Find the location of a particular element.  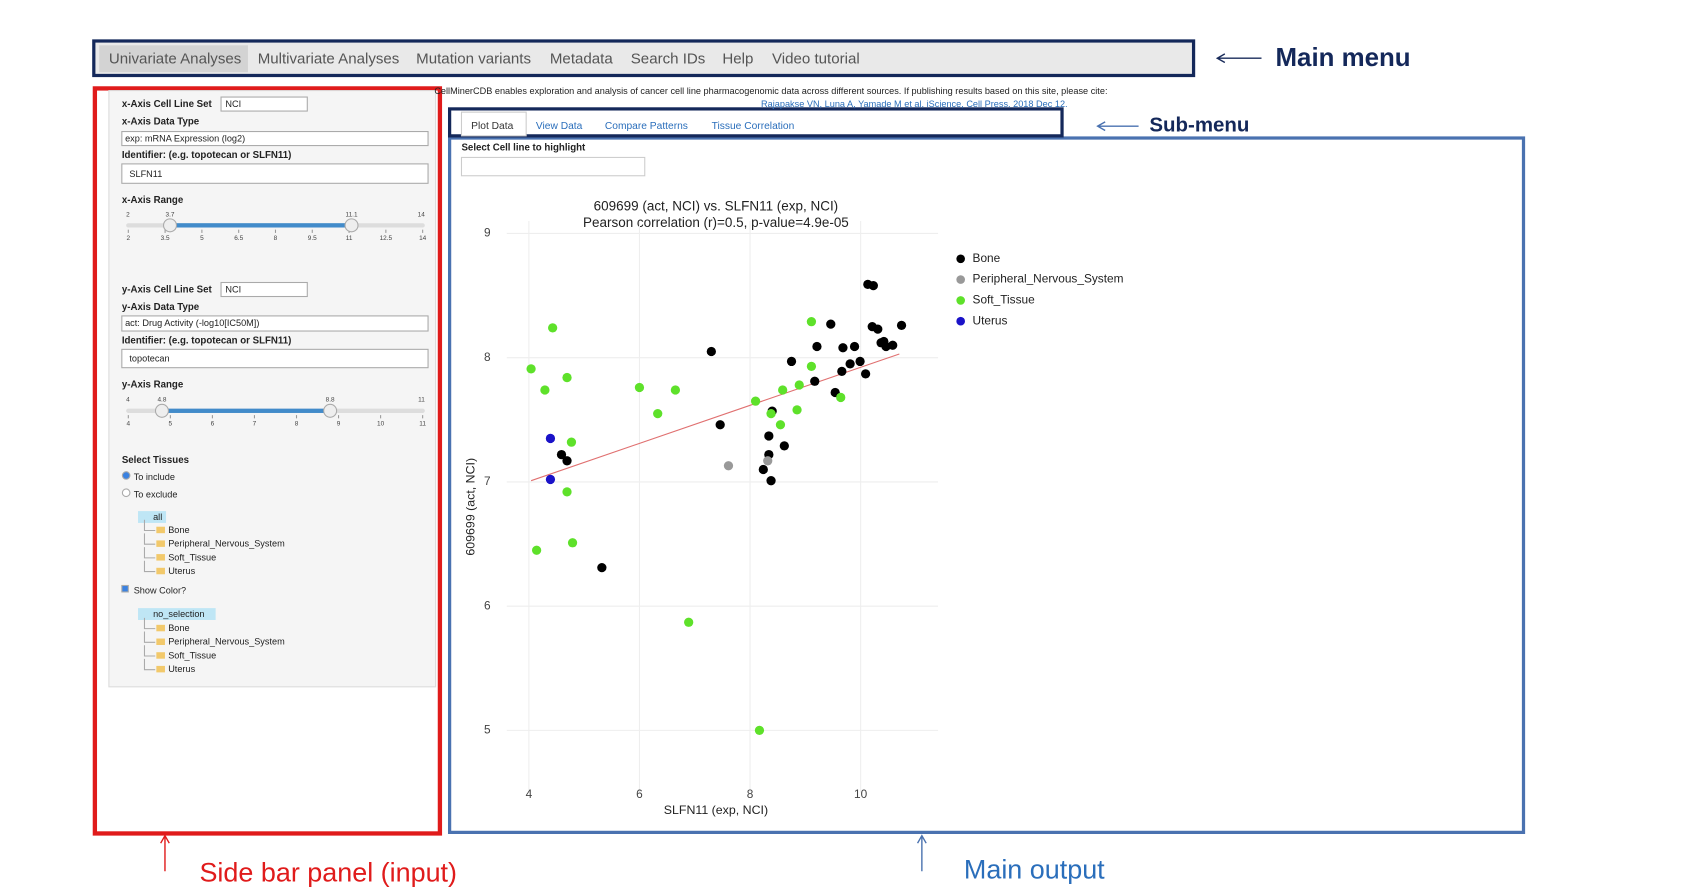

field-value: topotecan is located at coordinates (149, 358).